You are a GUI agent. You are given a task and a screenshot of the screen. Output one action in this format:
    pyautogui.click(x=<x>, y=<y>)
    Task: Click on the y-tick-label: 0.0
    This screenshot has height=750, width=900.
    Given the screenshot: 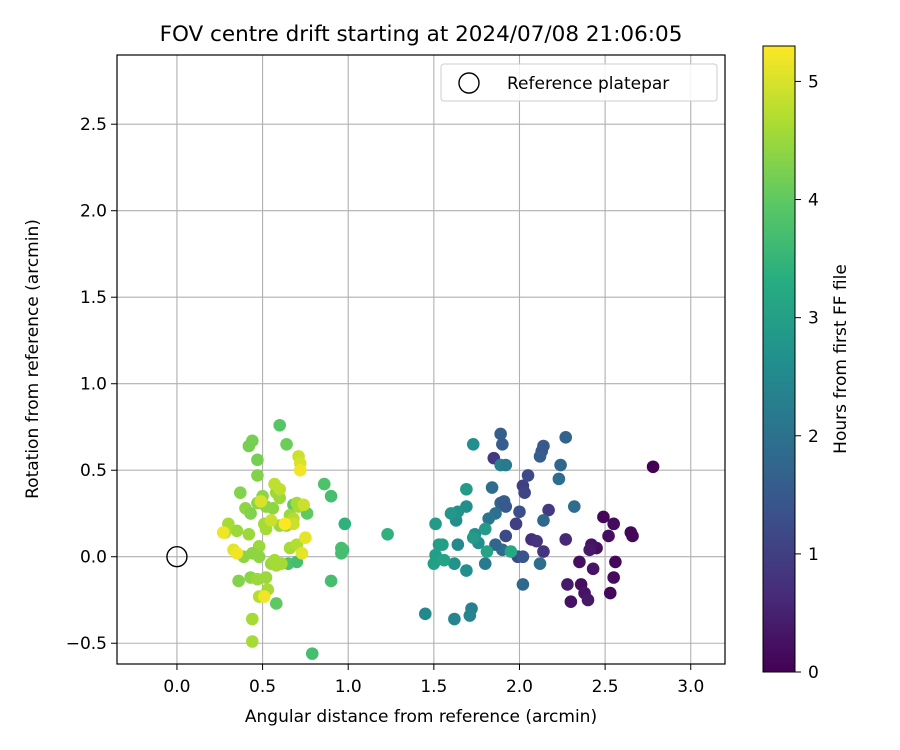 What is the action you would take?
    pyautogui.click(x=93, y=558)
    